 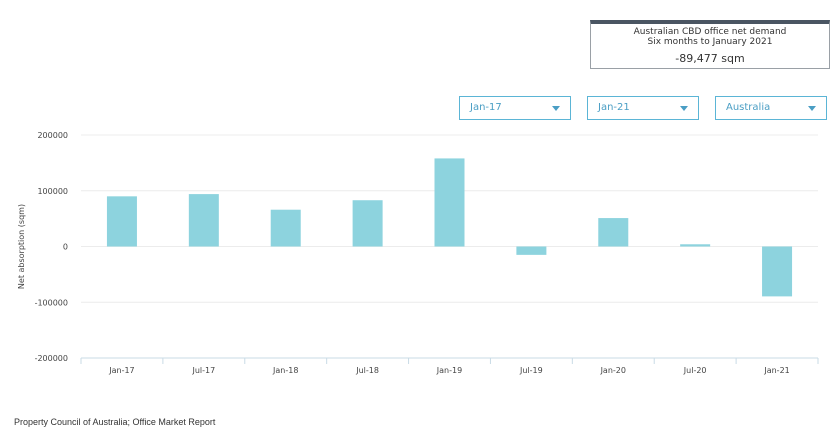 What do you see at coordinates (776, 370) in the screenshot?
I see `x-tick-label: Jan-21` at bounding box center [776, 370].